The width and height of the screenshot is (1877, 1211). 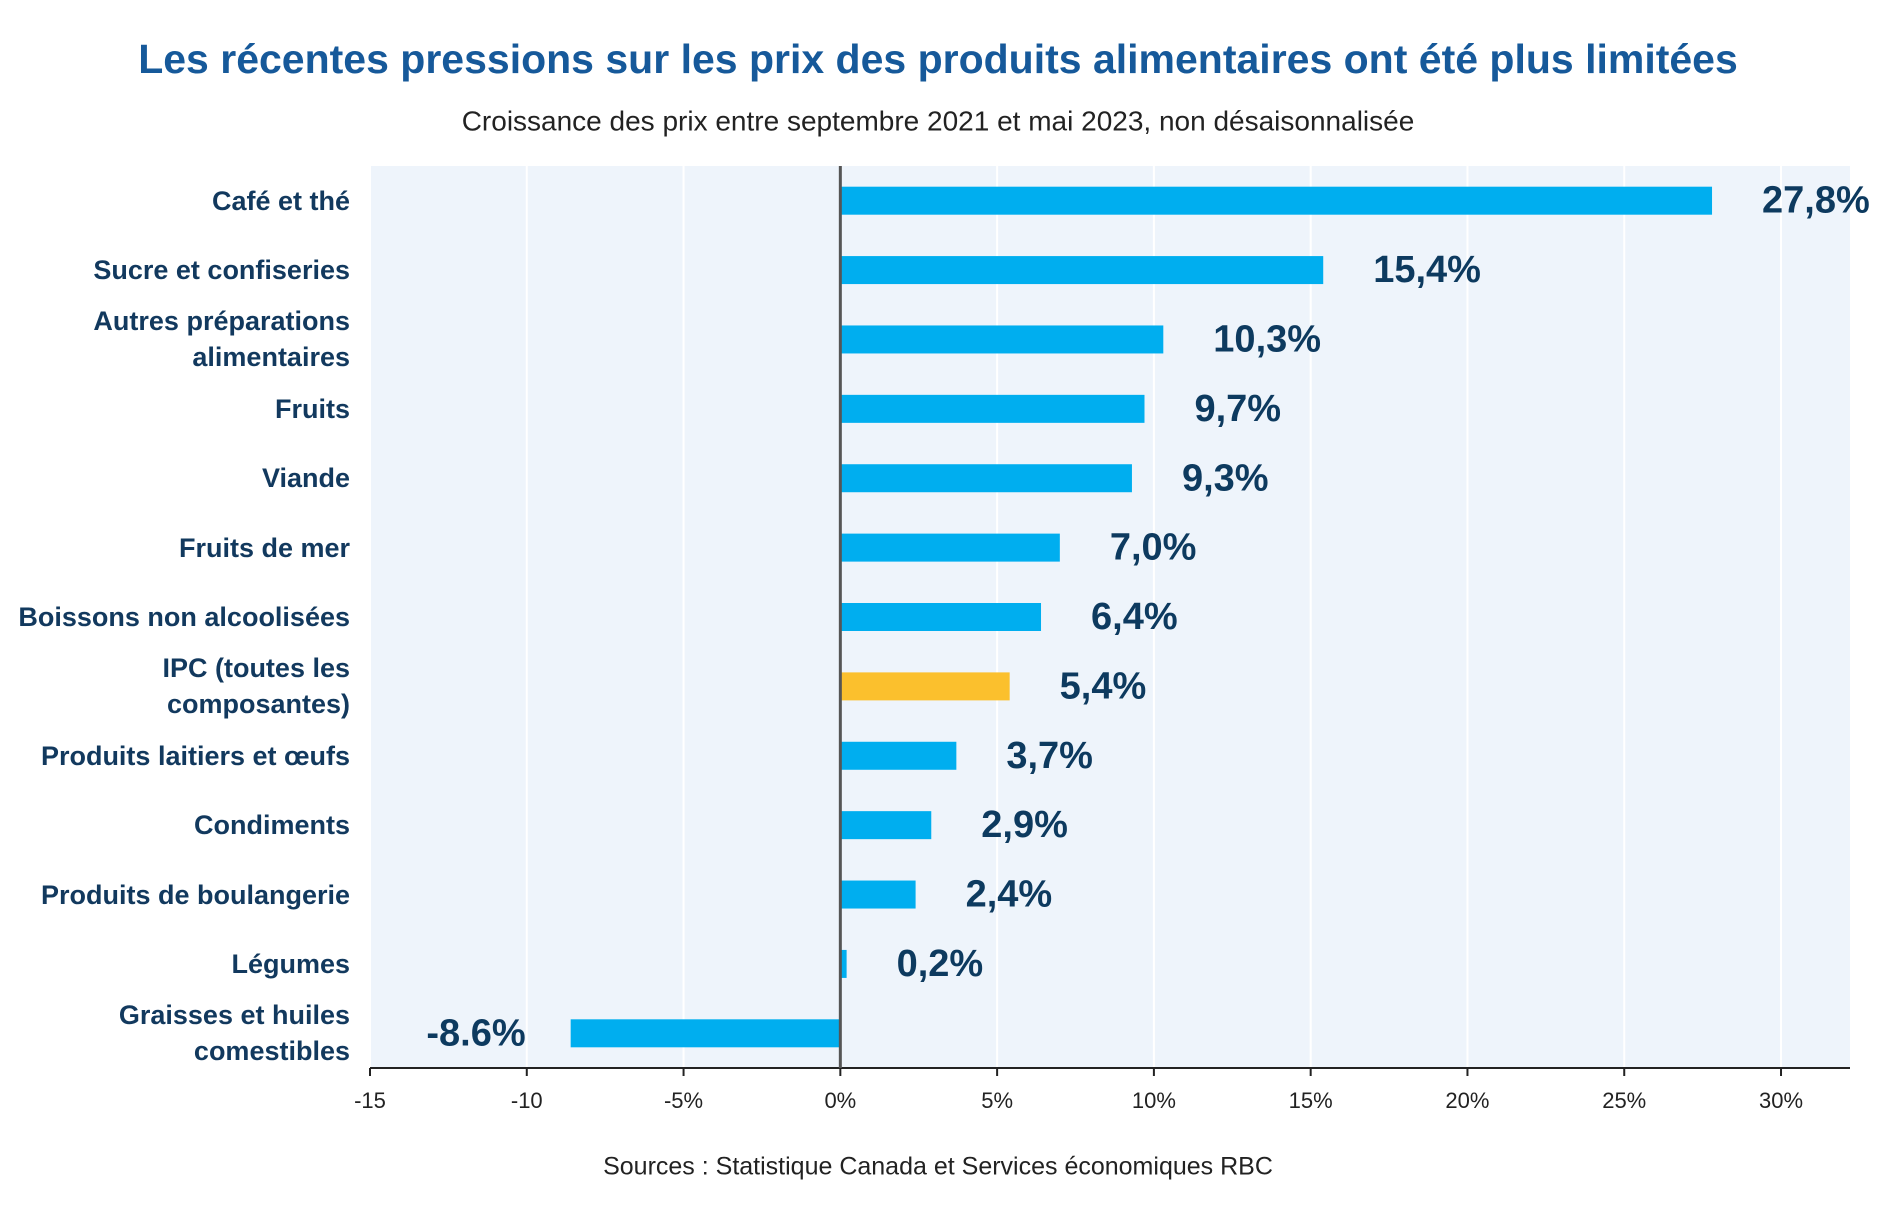 What do you see at coordinates (312, 408) in the screenshot?
I see `category-label: Fruits` at bounding box center [312, 408].